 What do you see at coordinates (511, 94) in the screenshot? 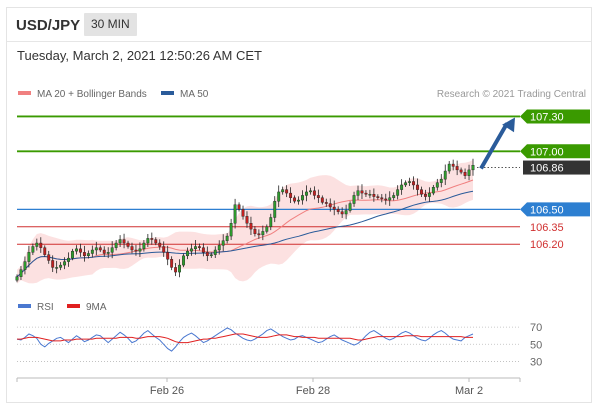
I see `research-credit: Research © 2021 Trading Central` at bounding box center [511, 94].